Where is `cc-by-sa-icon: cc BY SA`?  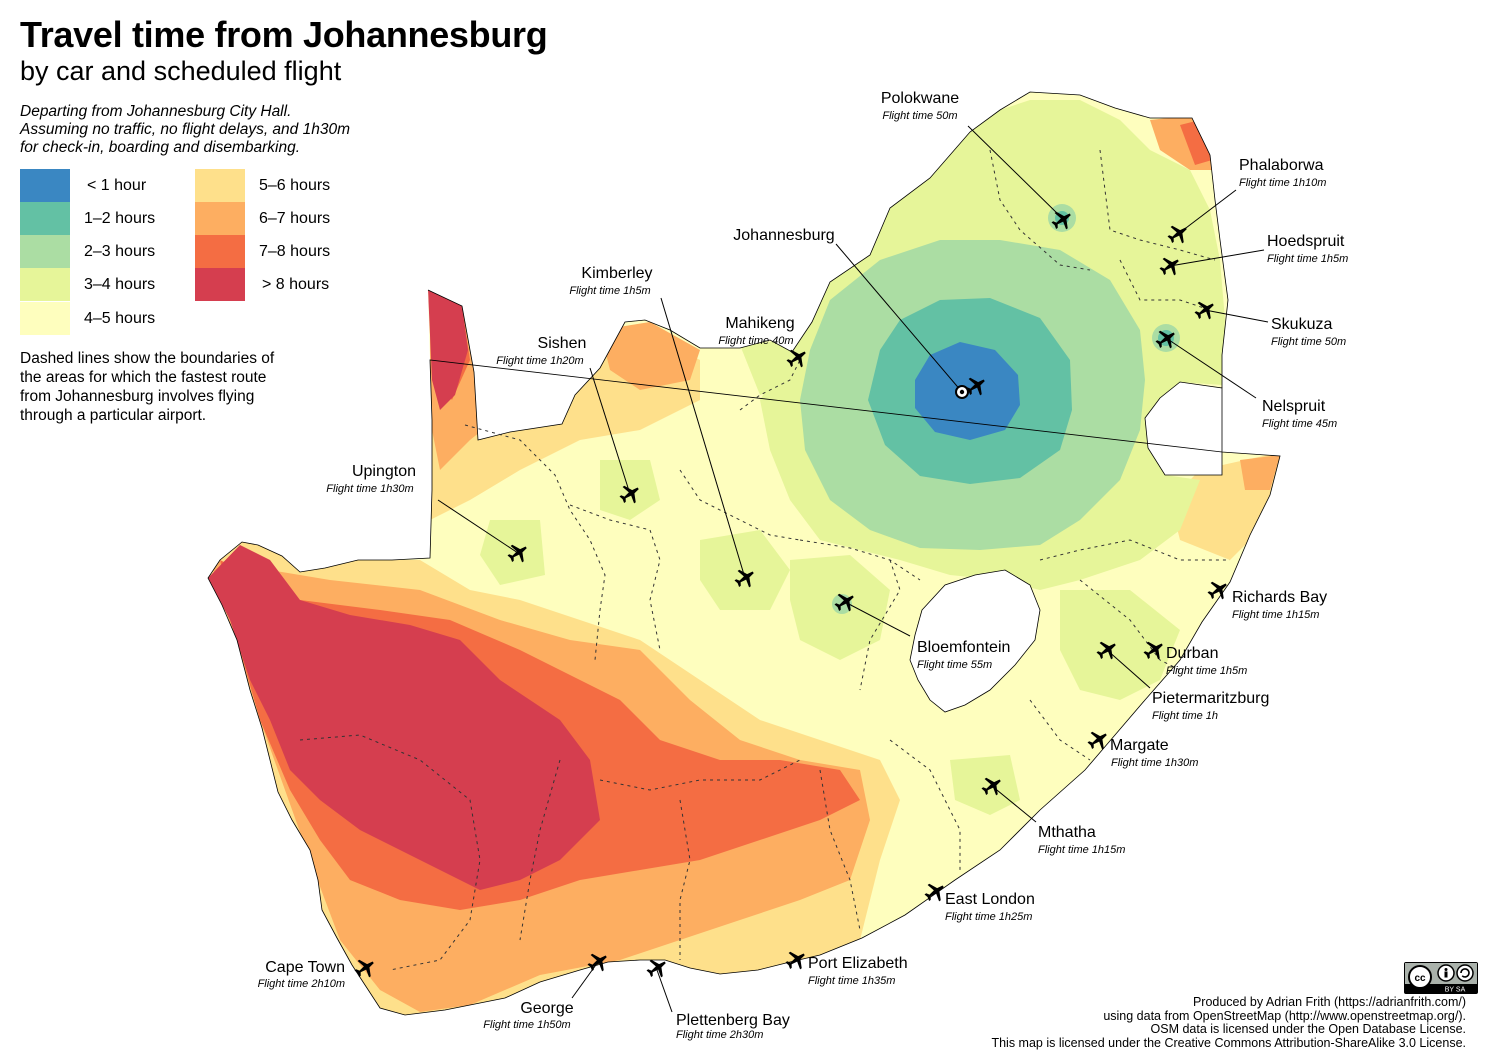
cc-by-sa-icon: cc BY SA is located at coordinates (1441, 978).